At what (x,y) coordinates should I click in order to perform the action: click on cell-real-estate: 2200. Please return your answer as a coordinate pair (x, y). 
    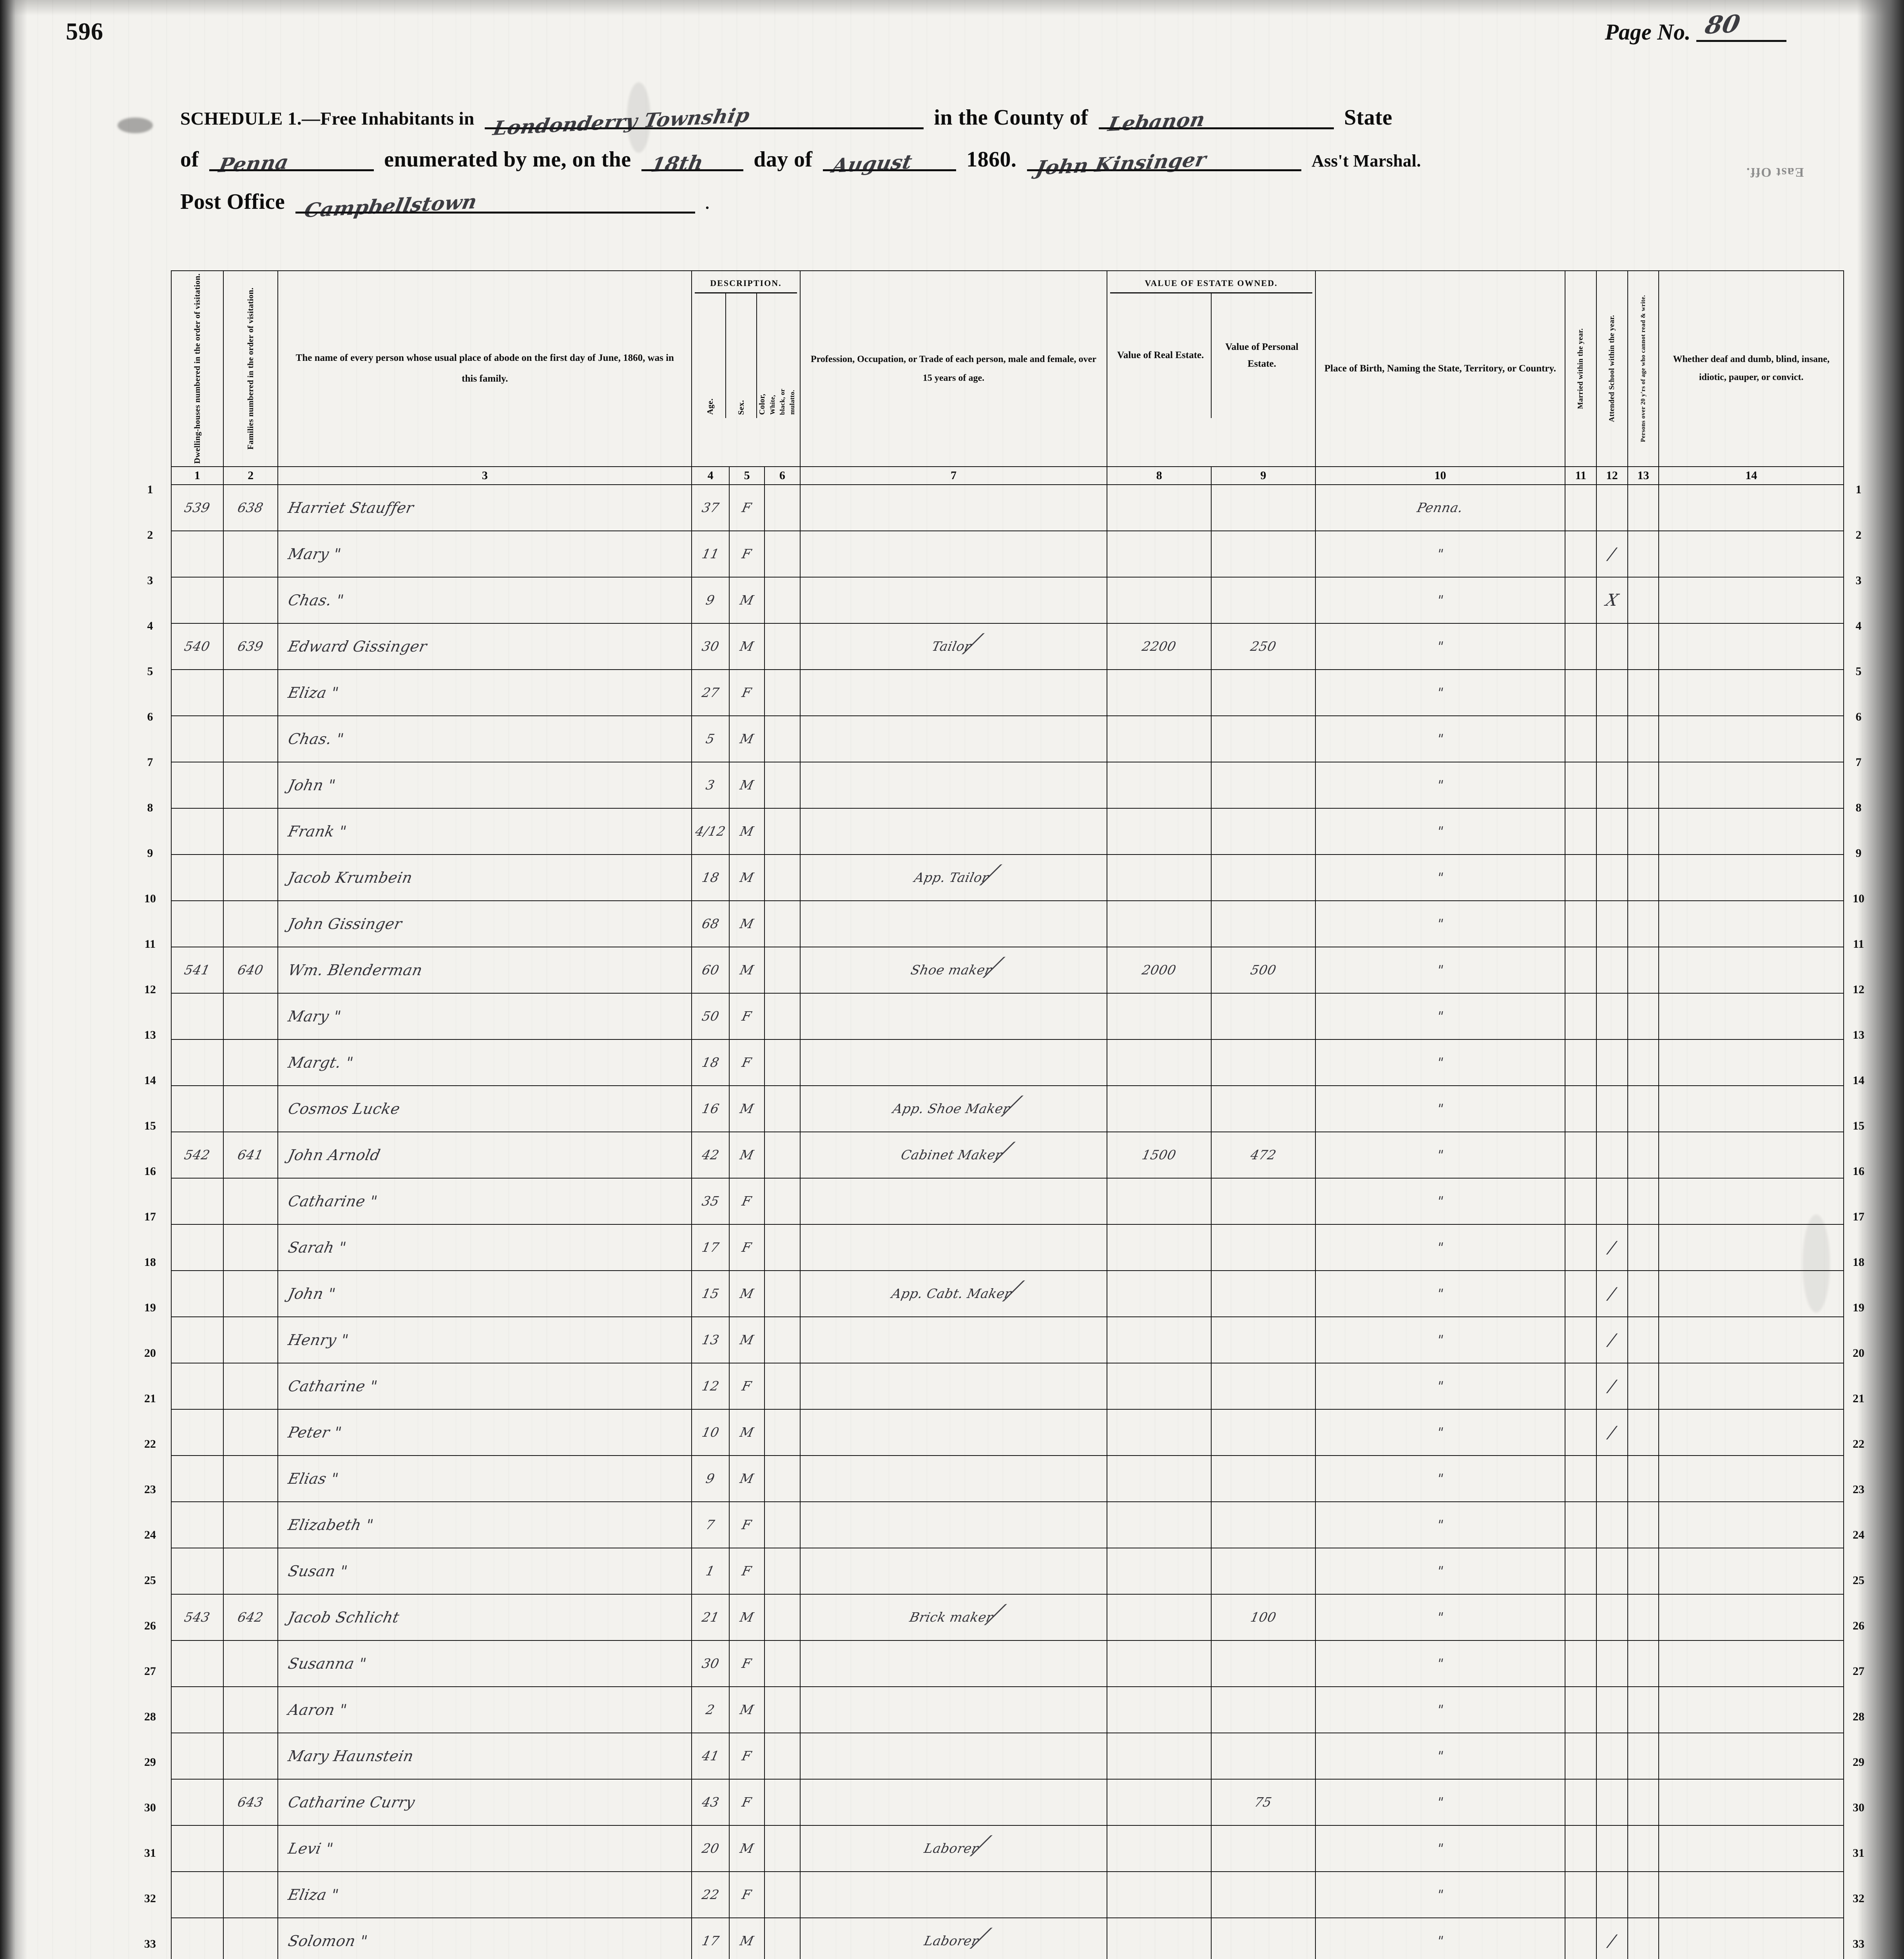
    Looking at the image, I should click on (1159, 646).